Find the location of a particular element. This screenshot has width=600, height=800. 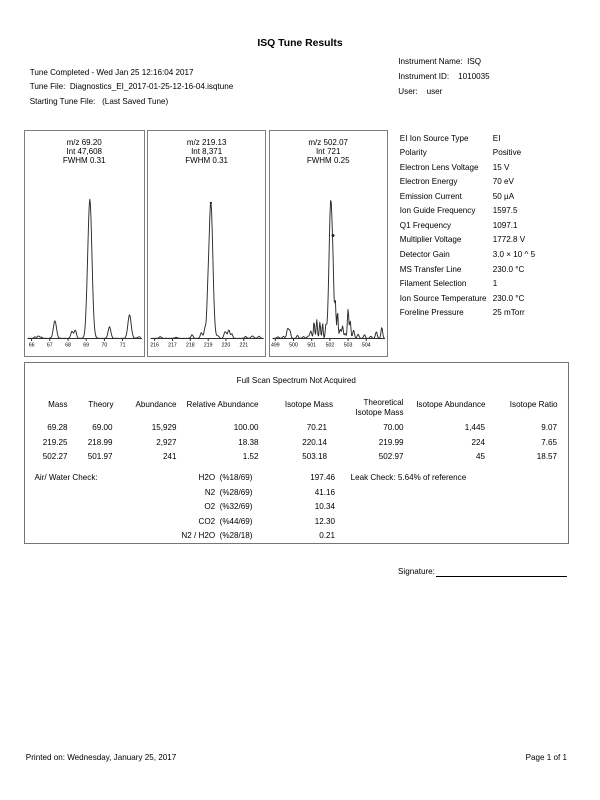

svg-text: 499 is located at coordinates (275, 346).